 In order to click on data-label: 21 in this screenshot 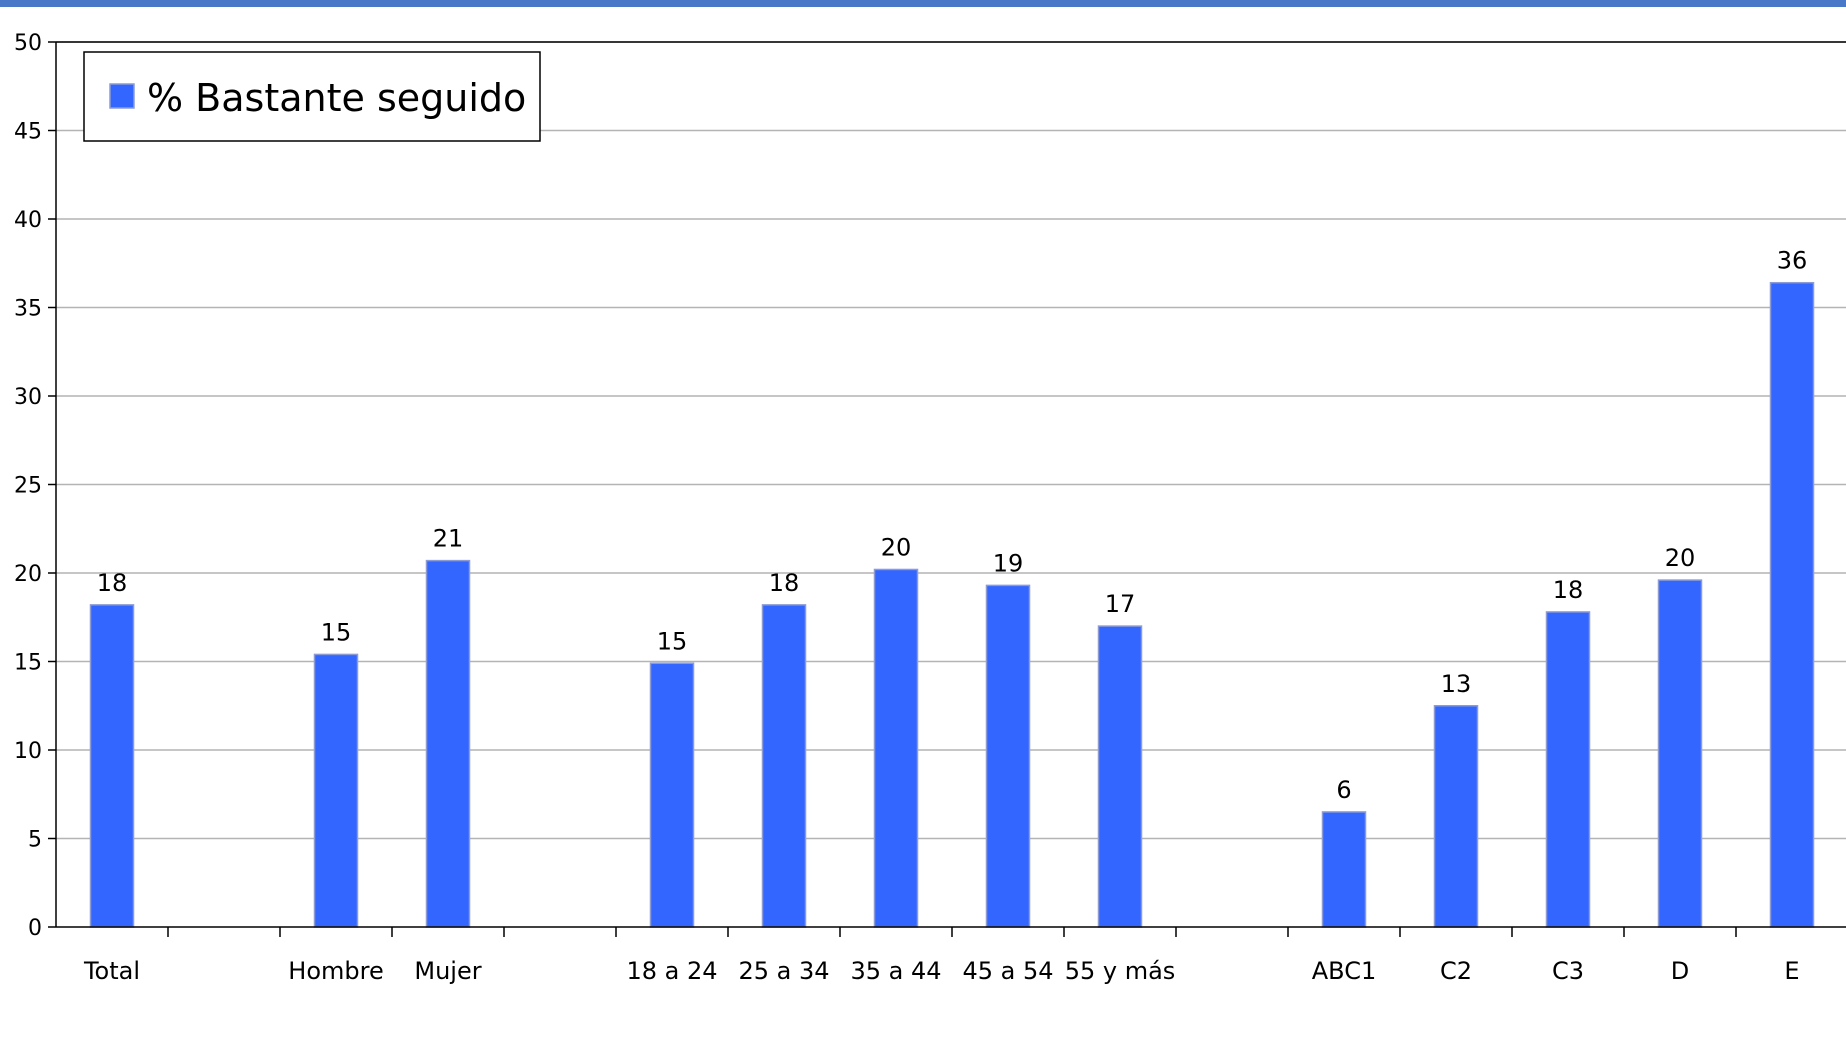, I will do `click(448, 539)`.